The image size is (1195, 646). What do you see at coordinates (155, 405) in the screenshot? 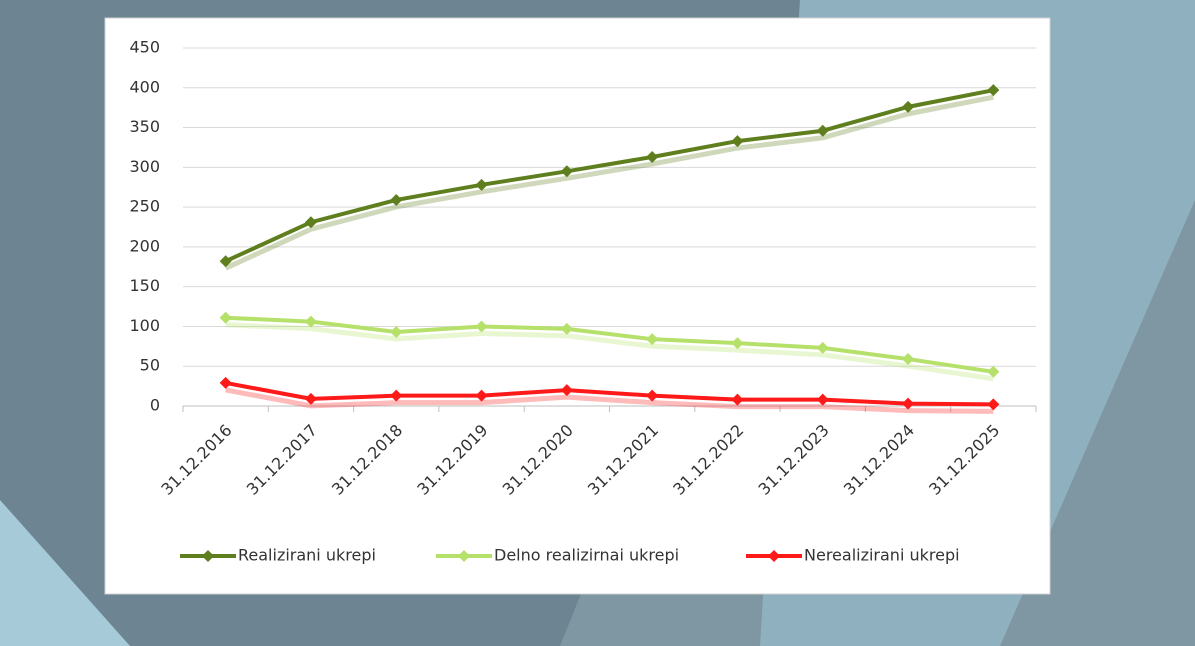
I see `y-tick-label: 0` at bounding box center [155, 405].